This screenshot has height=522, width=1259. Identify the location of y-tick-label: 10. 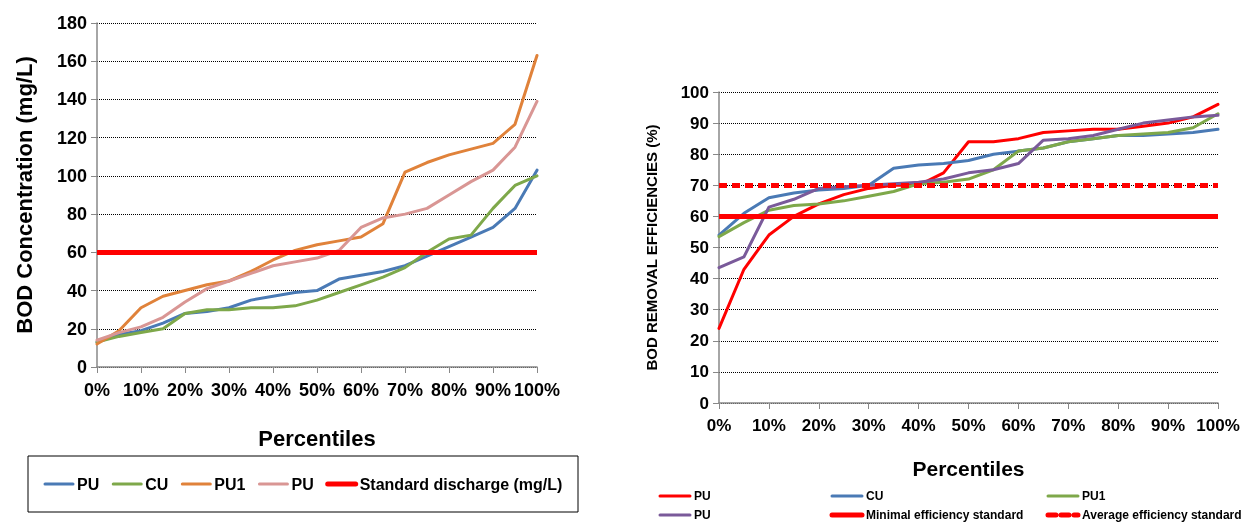
(699, 372).